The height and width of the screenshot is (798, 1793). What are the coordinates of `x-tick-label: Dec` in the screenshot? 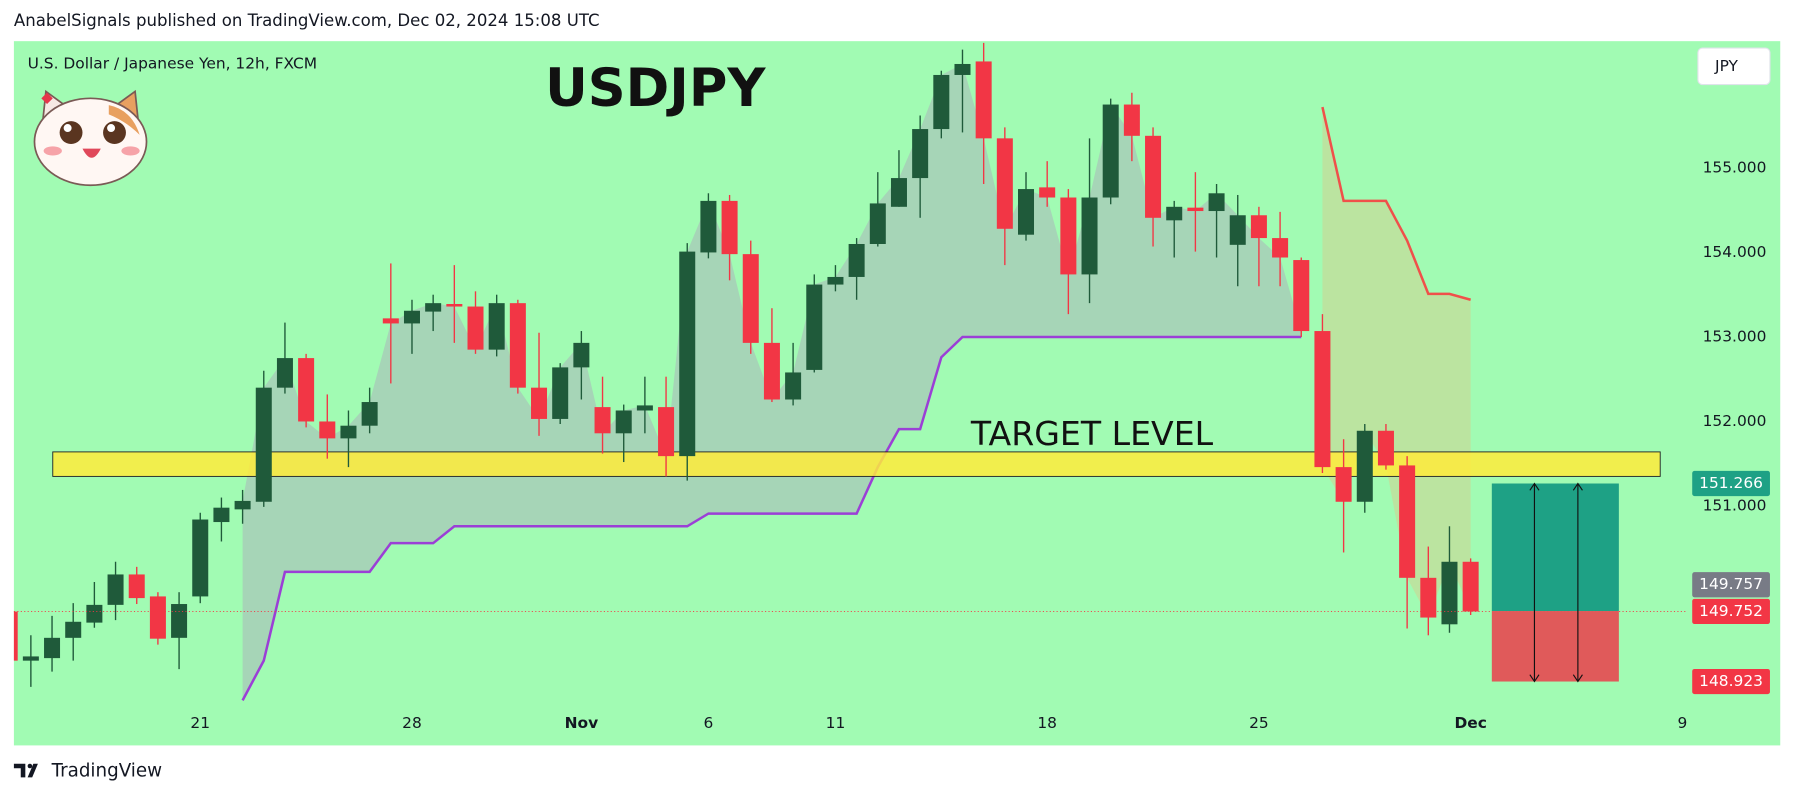 It's located at (1470, 723).